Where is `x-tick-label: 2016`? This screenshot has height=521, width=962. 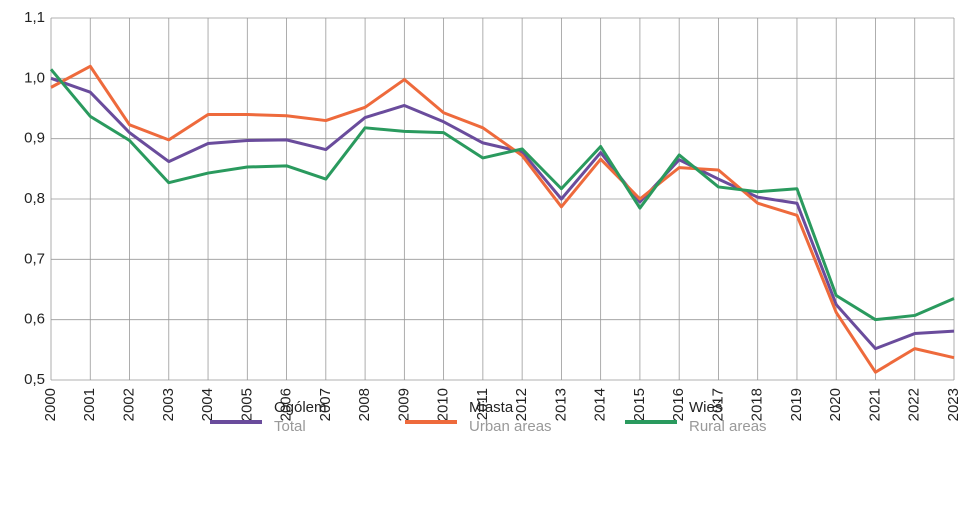
x-tick-label: 2016 is located at coordinates (678, 404).